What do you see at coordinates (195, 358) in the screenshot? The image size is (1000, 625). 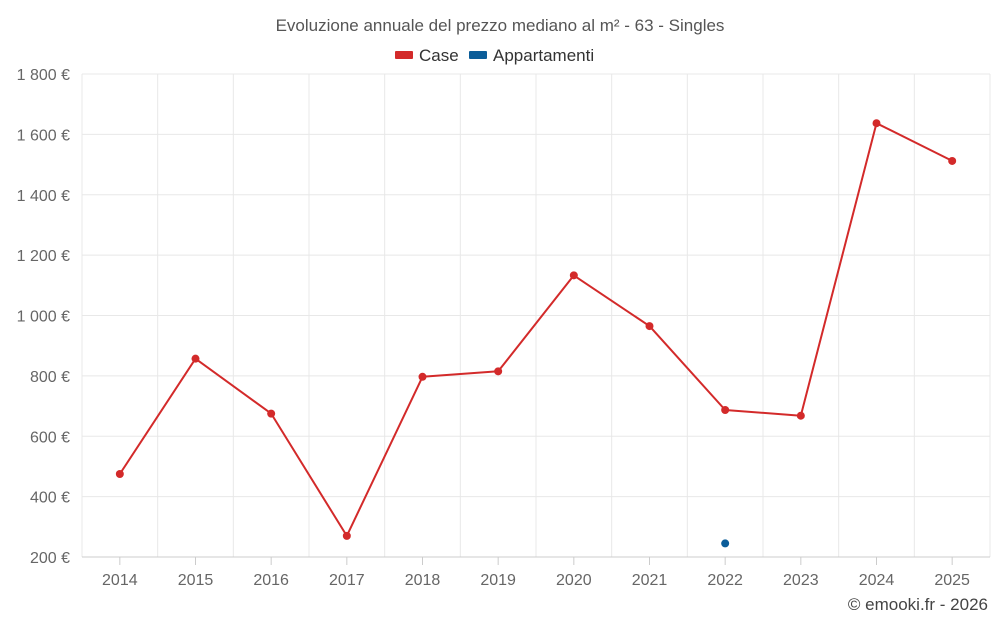 I see `data-point-case-2015` at bounding box center [195, 358].